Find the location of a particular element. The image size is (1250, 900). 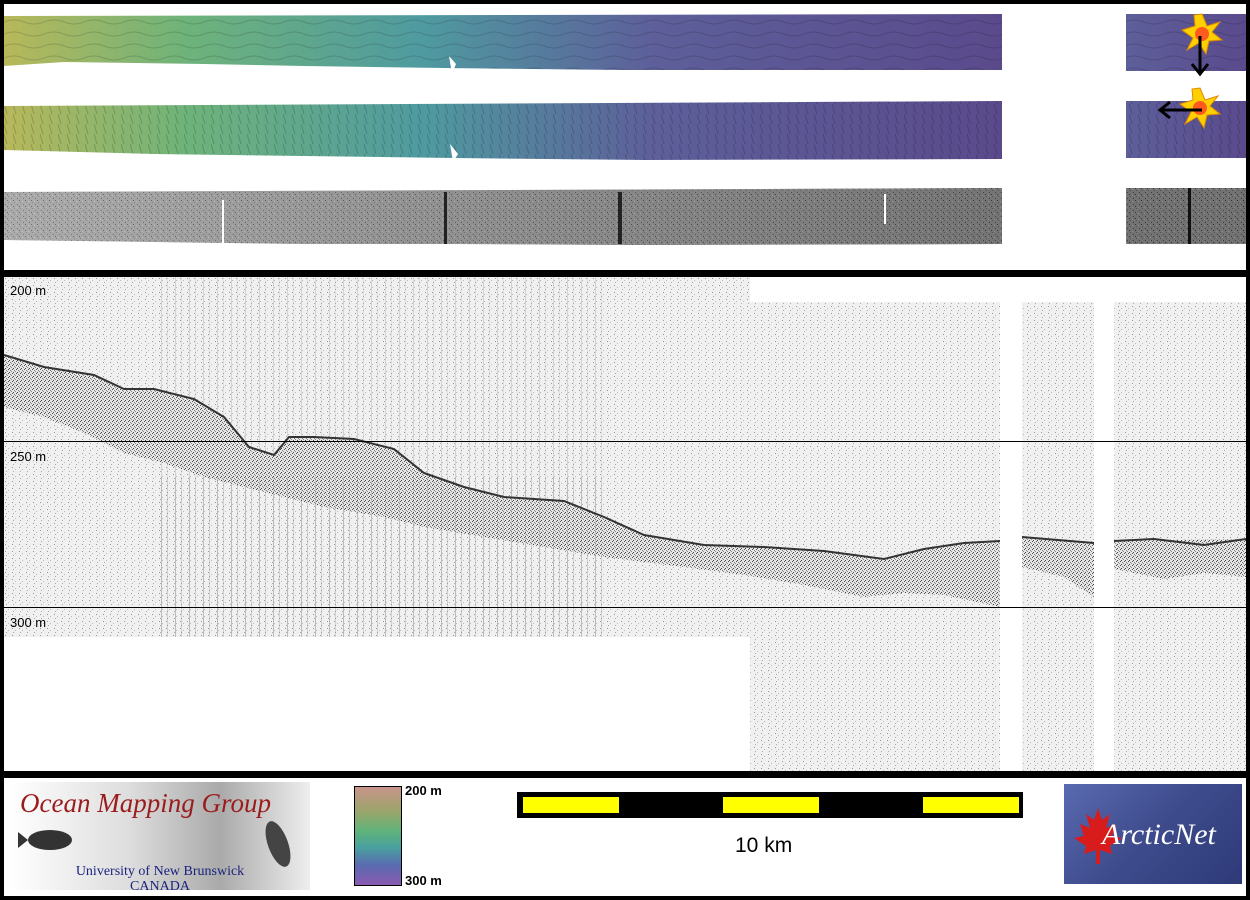

depth-label-250: 250 m is located at coordinates (28, 456).